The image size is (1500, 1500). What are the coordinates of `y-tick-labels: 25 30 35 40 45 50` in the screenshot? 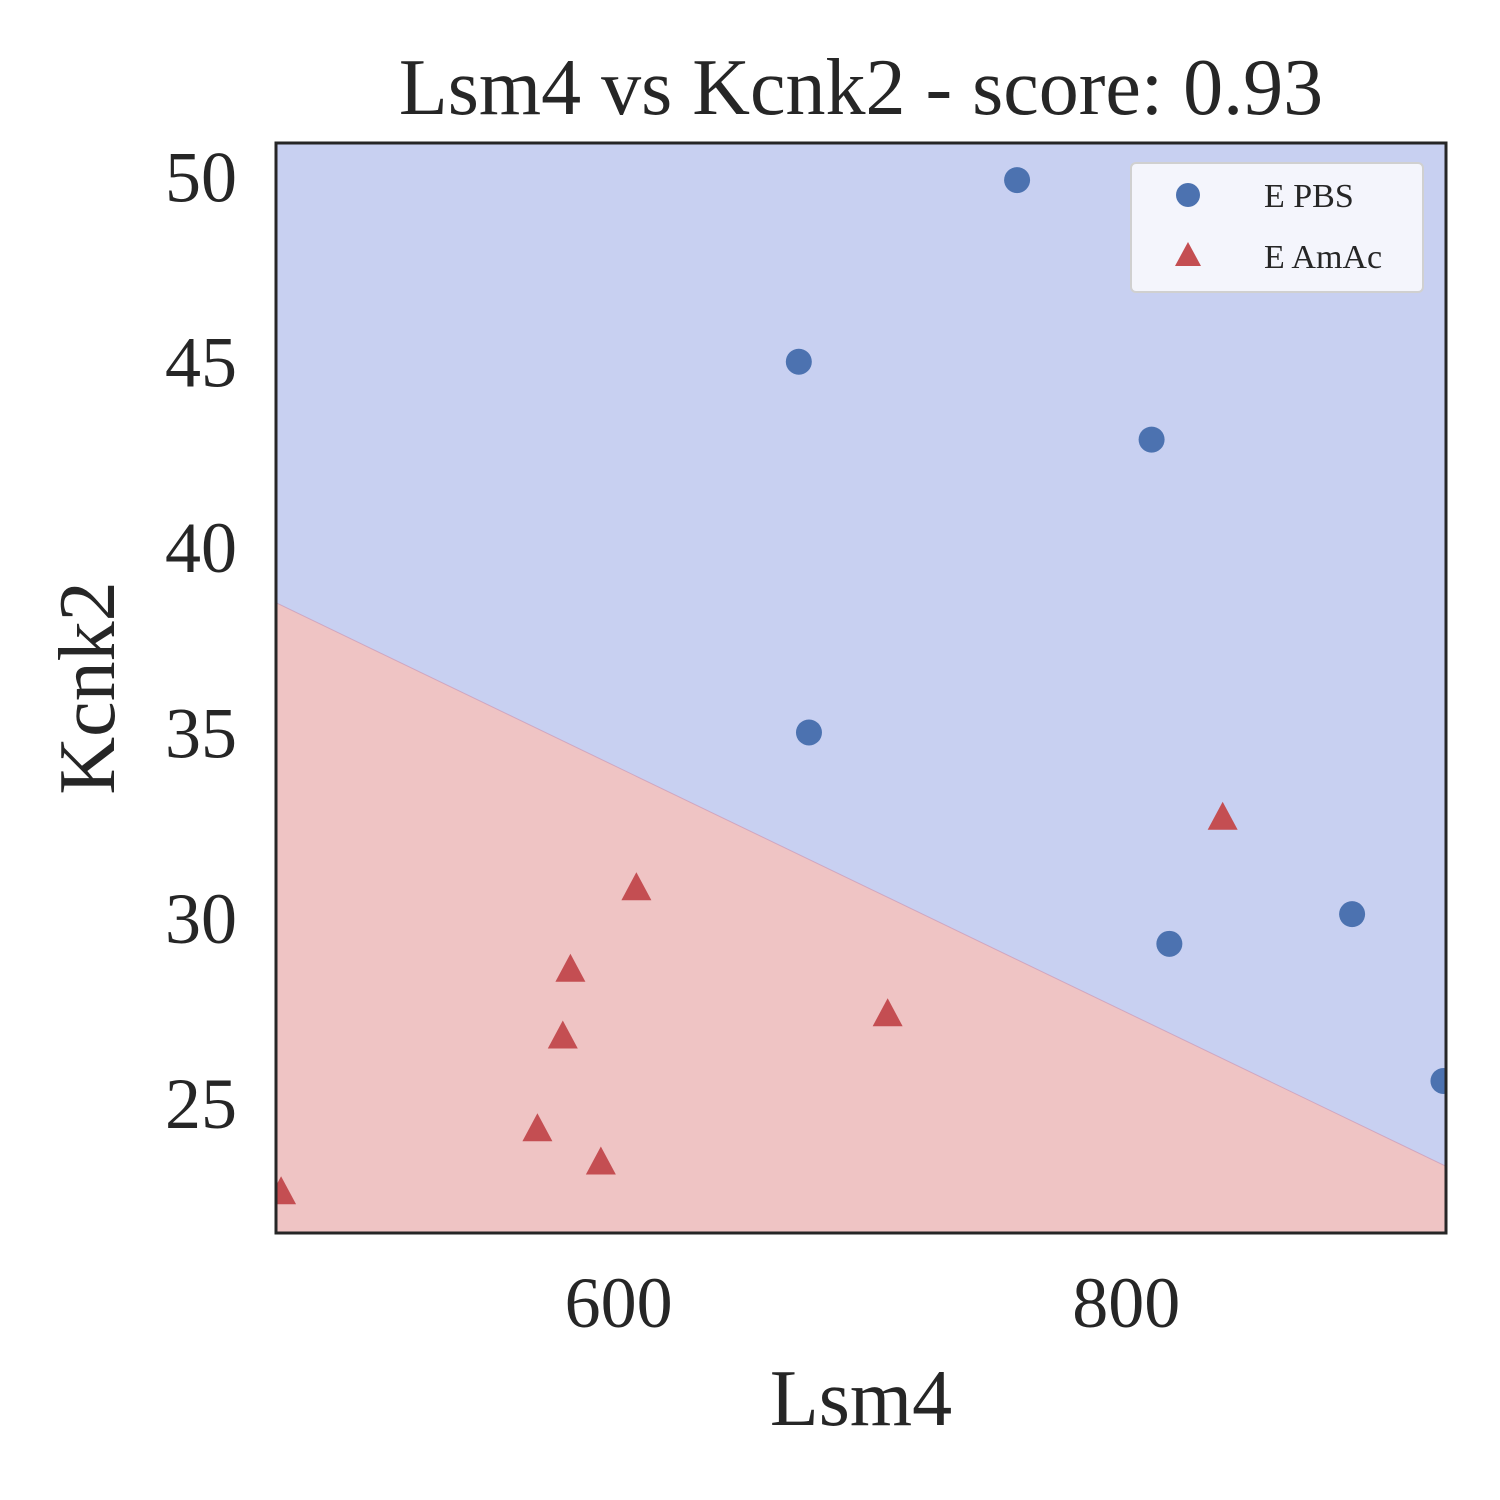 It's located at (201, 640).